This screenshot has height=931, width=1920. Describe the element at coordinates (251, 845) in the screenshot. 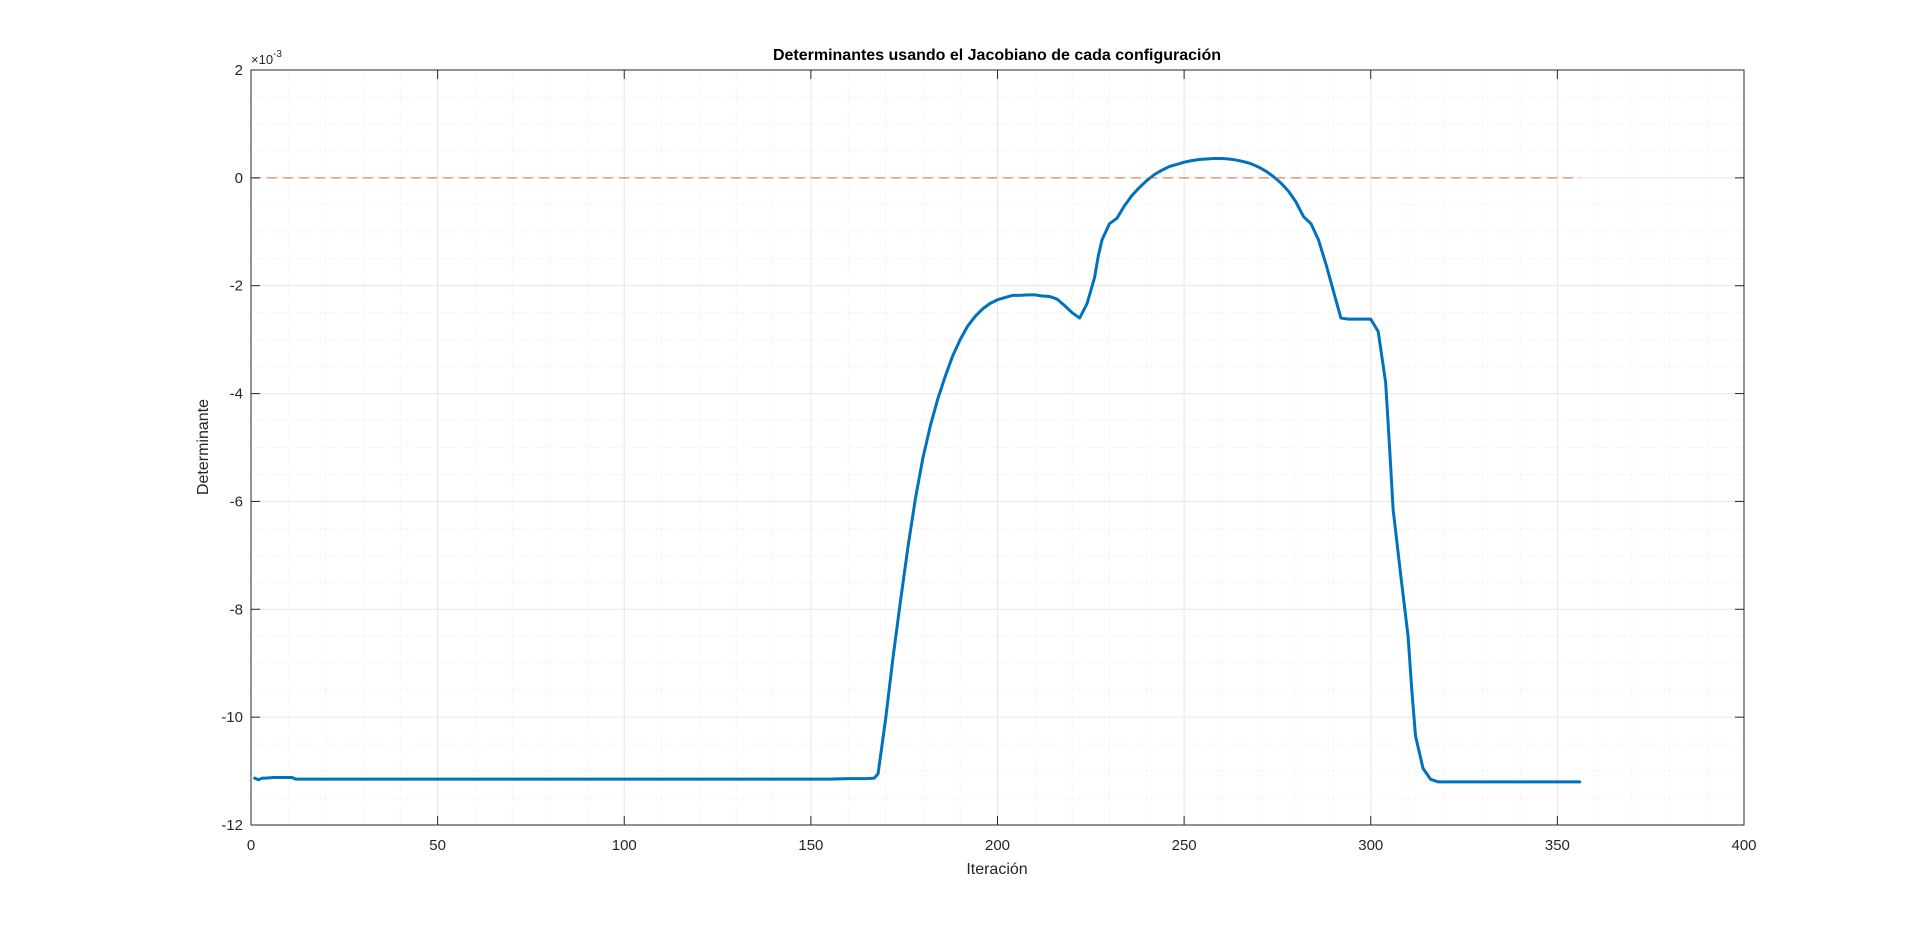

I see `x-tick-label: 0` at that location.